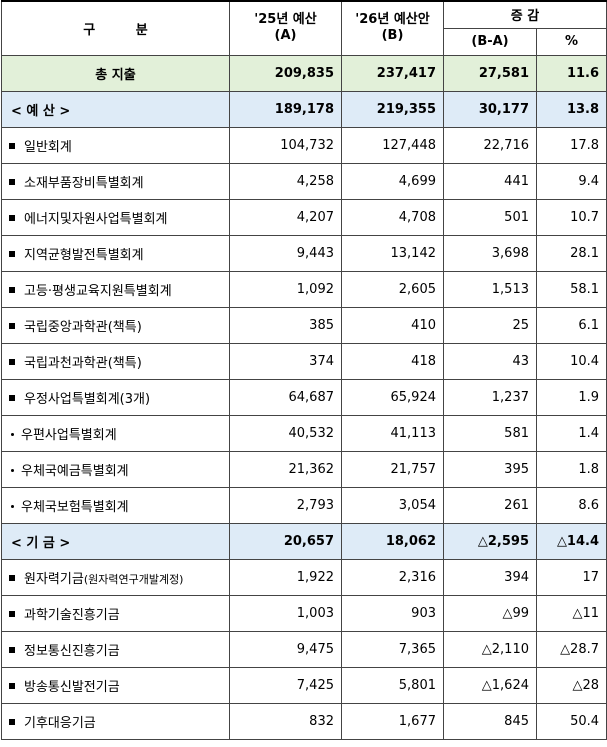  Describe the element at coordinates (84, 255) in the screenshot. I see `item-name: 지역균형발전특별회계` at that location.